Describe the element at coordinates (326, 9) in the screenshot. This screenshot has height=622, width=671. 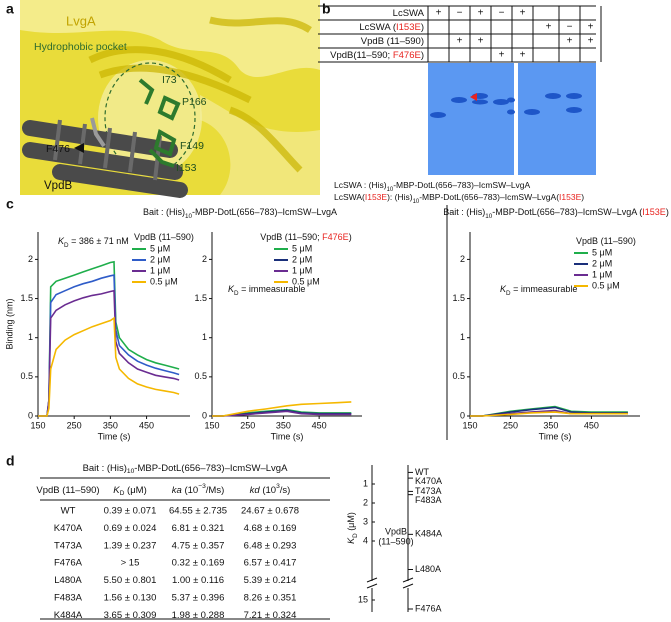
I see `panel-label: b` at that location.